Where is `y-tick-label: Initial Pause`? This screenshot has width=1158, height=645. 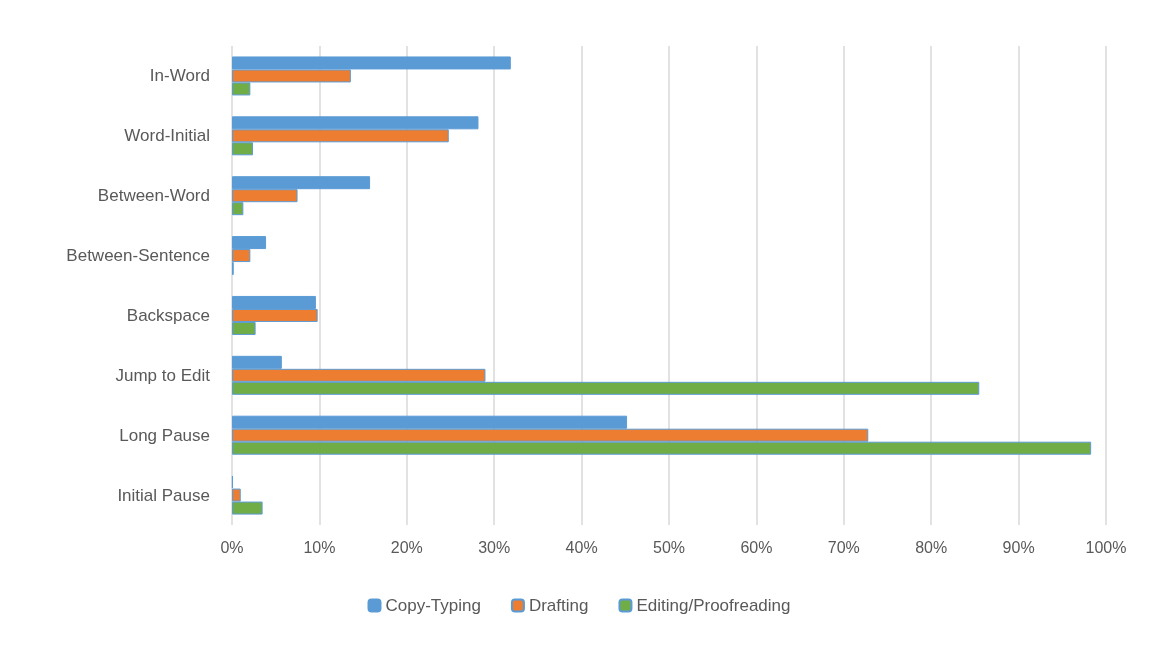
y-tick-label: Initial Pause is located at coordinates (163, 495).